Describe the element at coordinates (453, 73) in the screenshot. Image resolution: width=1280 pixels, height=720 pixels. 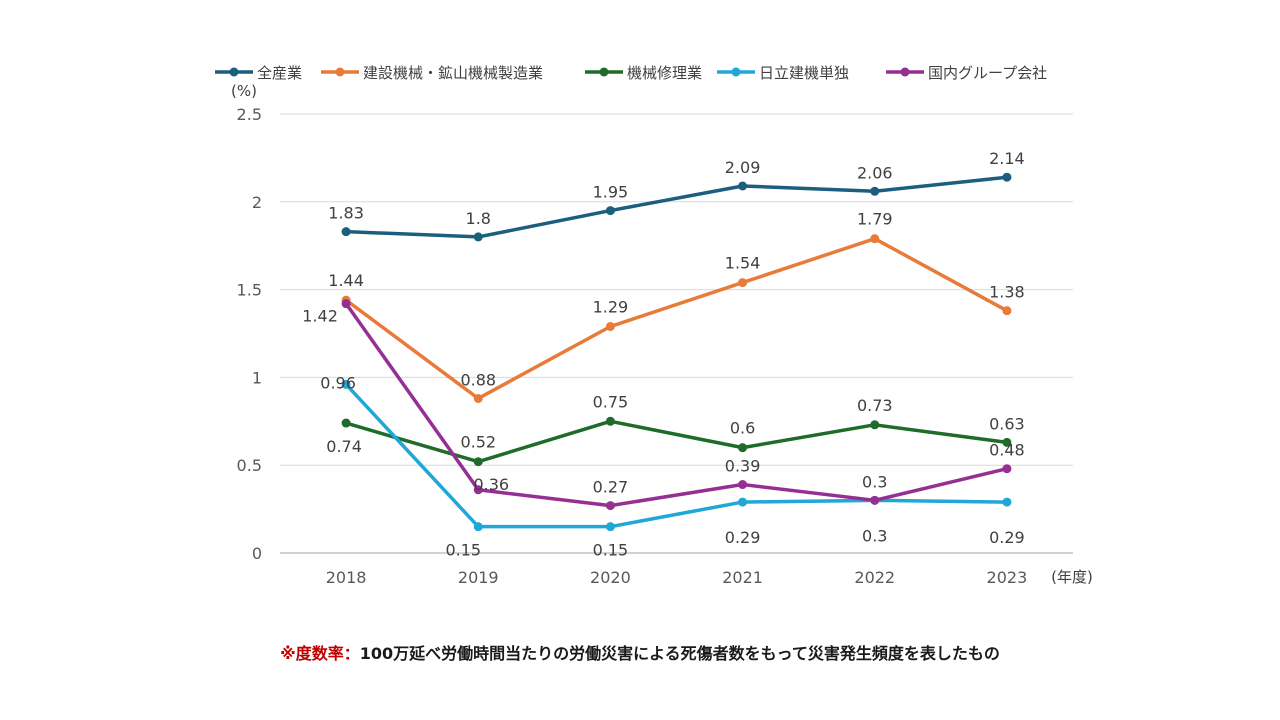
I see `legend-label: 建設機械・鉱山機械製造業` at that location.